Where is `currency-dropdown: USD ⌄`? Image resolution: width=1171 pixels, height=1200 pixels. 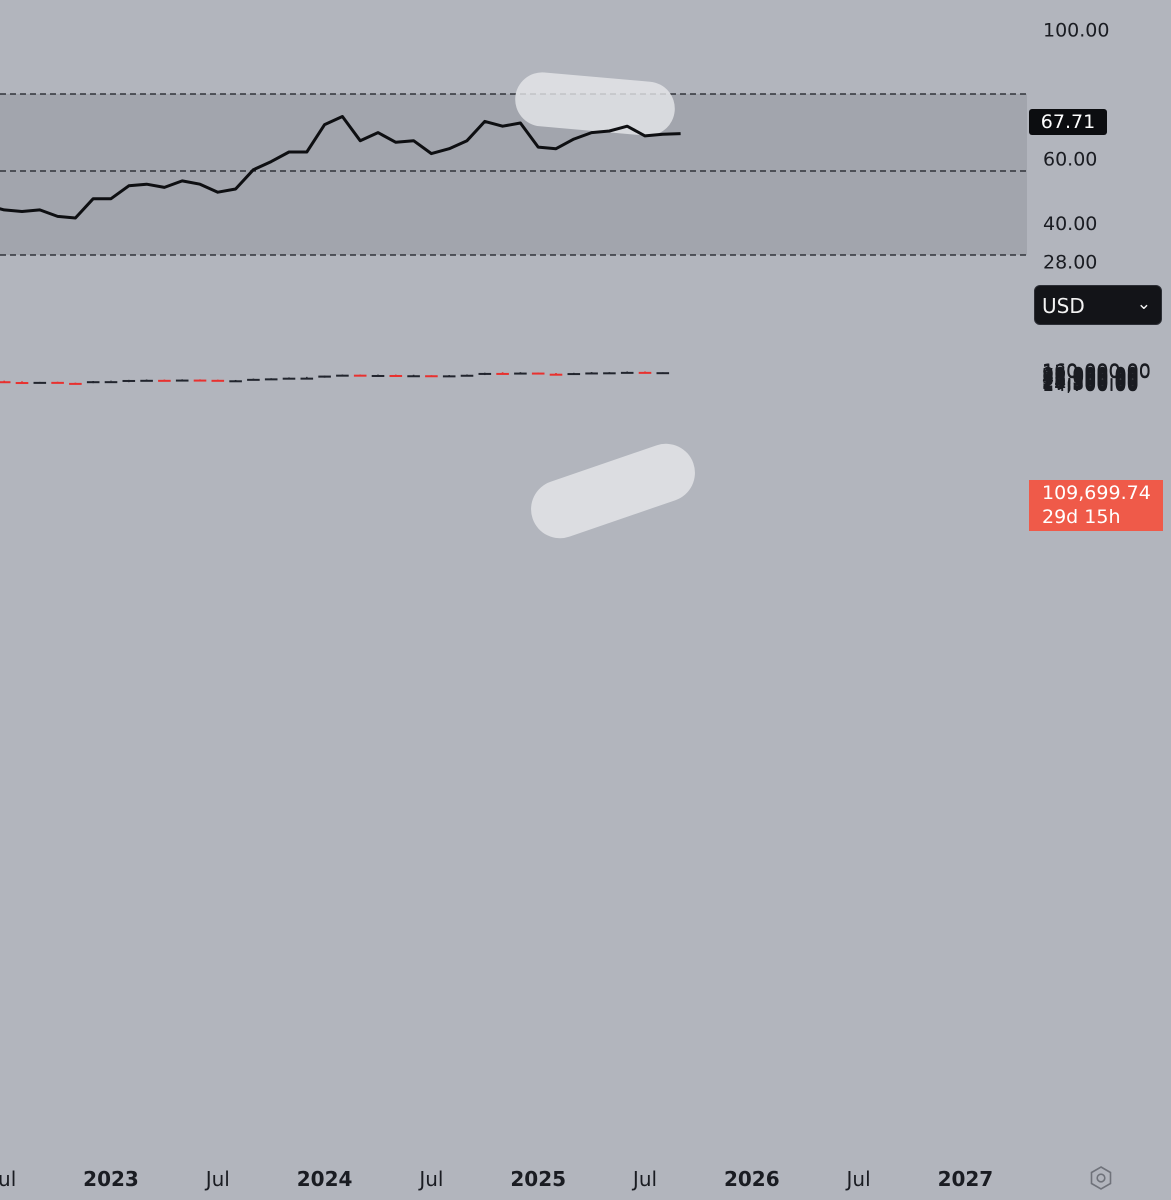
currency-dropdown: USD ⌄ is located at coordinates (1098, 305).